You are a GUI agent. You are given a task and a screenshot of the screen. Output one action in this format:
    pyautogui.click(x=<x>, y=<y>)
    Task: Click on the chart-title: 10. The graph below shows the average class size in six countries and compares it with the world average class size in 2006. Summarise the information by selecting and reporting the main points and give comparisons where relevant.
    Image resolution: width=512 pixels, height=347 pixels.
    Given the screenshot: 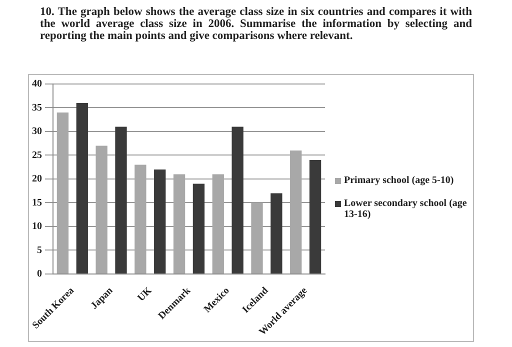 What is the action you would take?
    pyautogui.click(x=256, y=24)
    